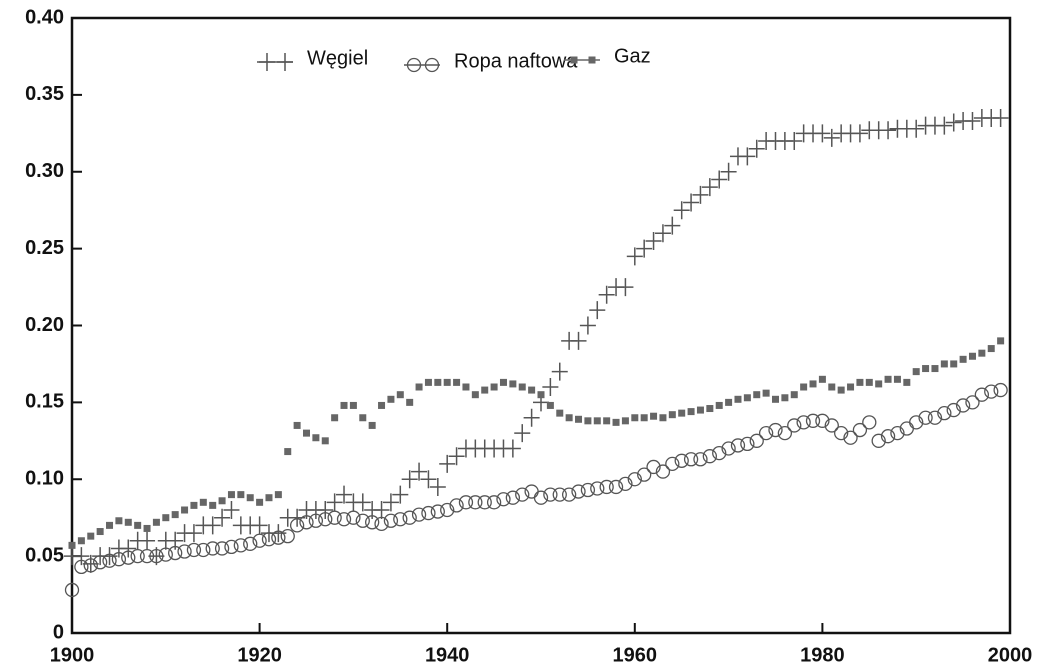  I want to click on y-tick-label: 0.40, so click(44, 17).